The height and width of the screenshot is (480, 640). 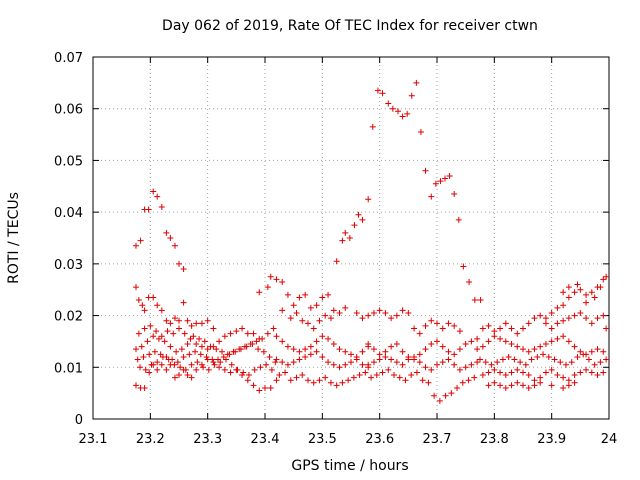 I want to click on x-tick-label: 23.6, so click(x=379, y=439).